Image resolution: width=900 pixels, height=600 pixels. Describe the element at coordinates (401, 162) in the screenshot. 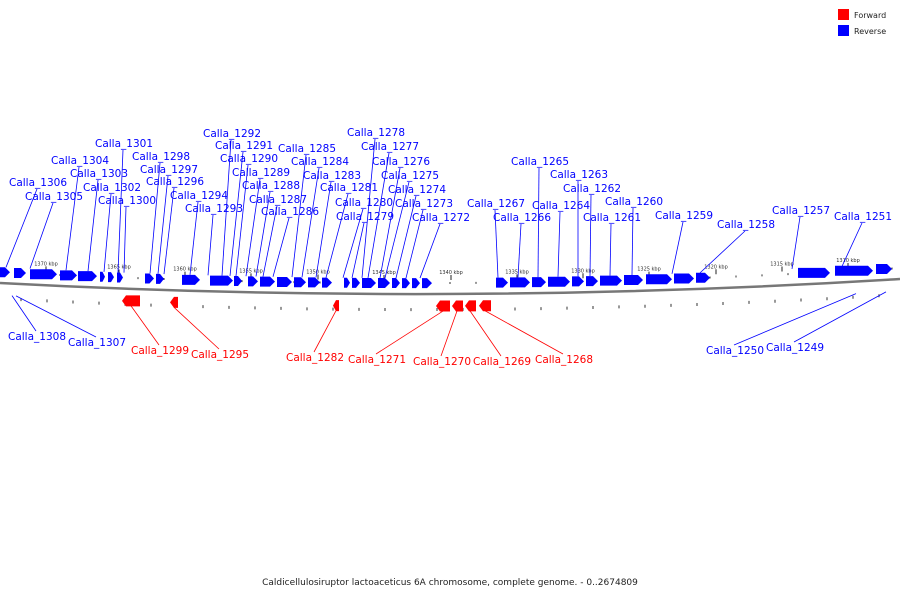

I see `reverse-gene-label: Calla_1276` at that location.